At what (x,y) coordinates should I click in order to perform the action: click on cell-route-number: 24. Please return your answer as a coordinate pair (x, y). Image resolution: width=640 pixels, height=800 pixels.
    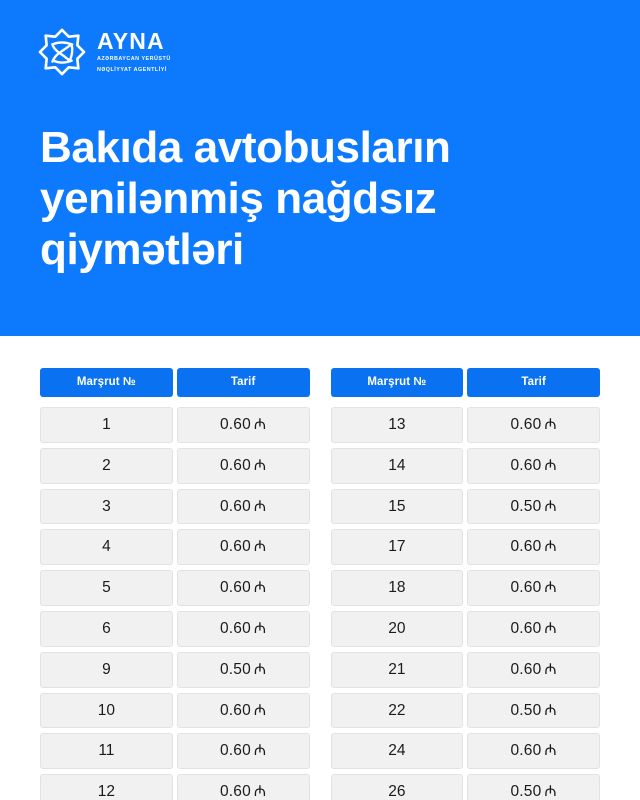
    Looking at the image, I should click on (397, 751).